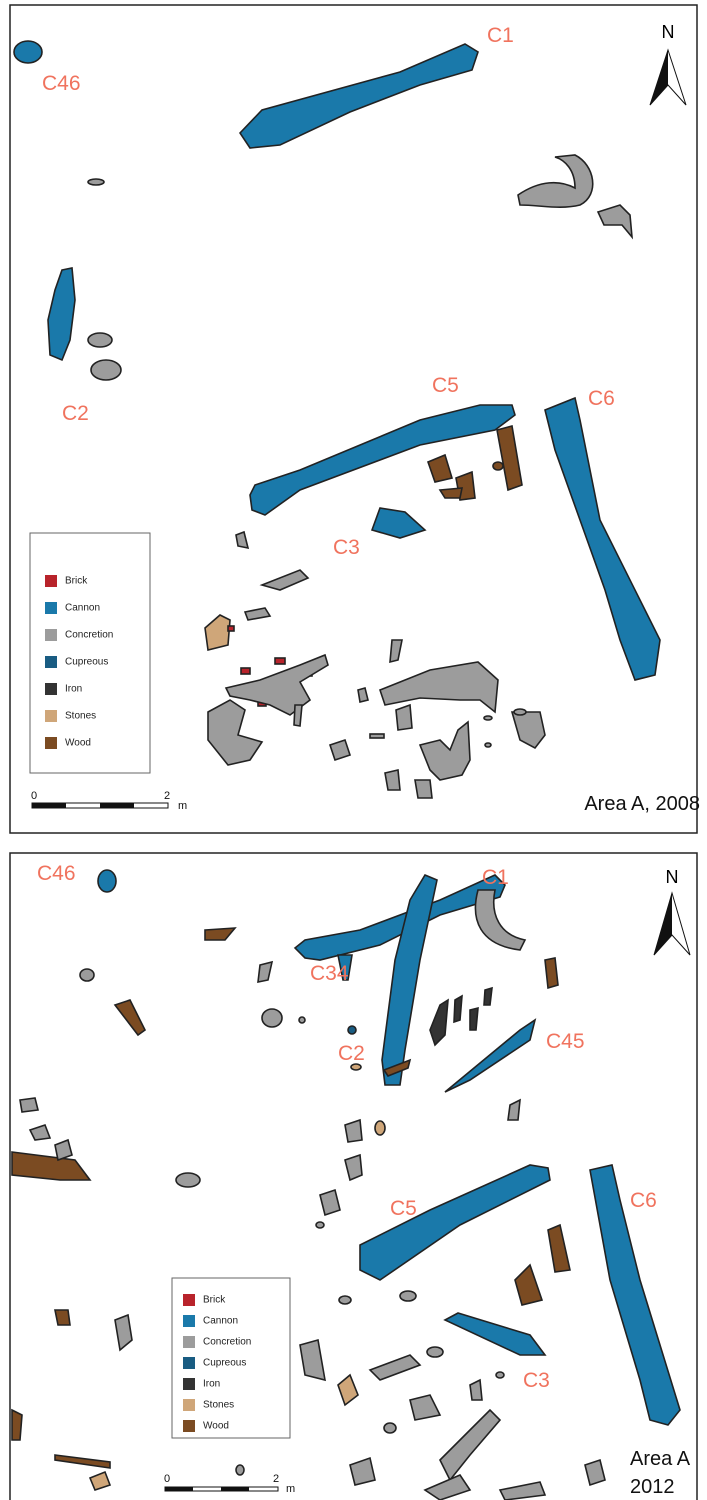 This screenshot has height=1500, width=707. I want to click on caption: Area A, so click(660, 1459).